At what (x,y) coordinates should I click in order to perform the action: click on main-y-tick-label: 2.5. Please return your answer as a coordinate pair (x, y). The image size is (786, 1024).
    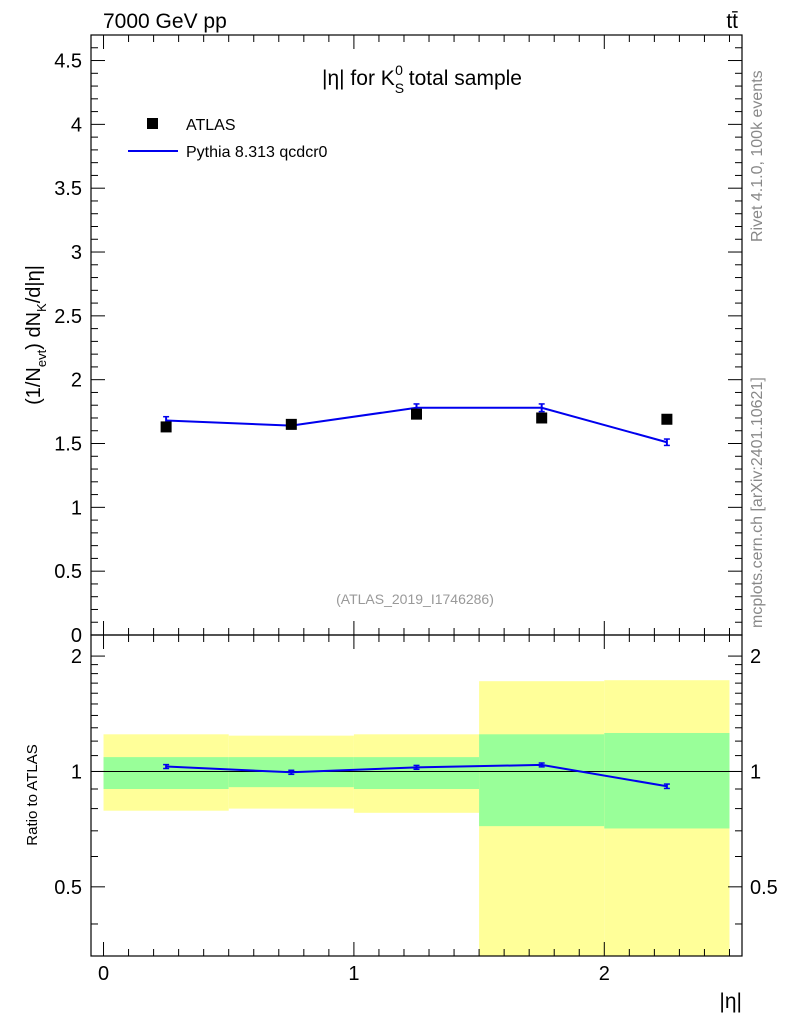
    Looking at the image, I should click on (68, 317).